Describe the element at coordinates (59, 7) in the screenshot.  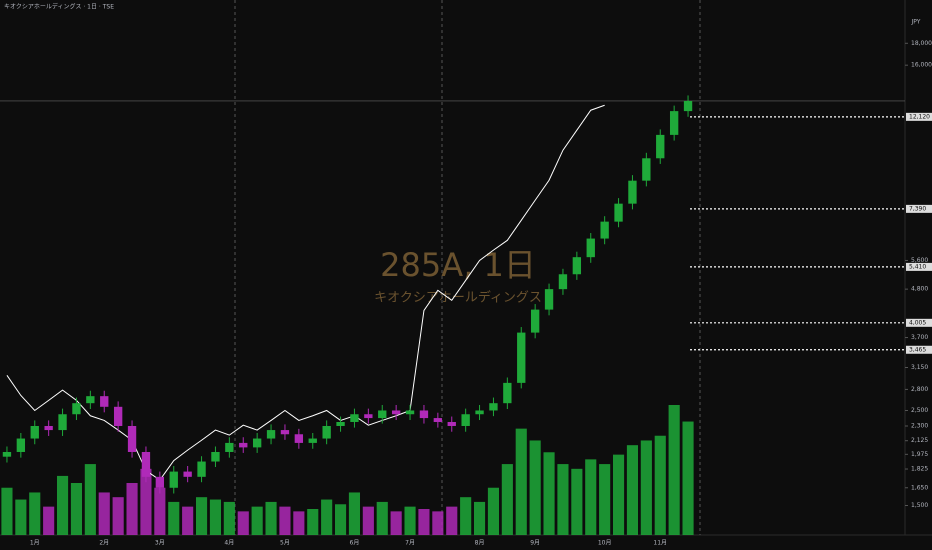
I see `chart-title: キオクシアホールディングス · 1日 · TSE` at that location.